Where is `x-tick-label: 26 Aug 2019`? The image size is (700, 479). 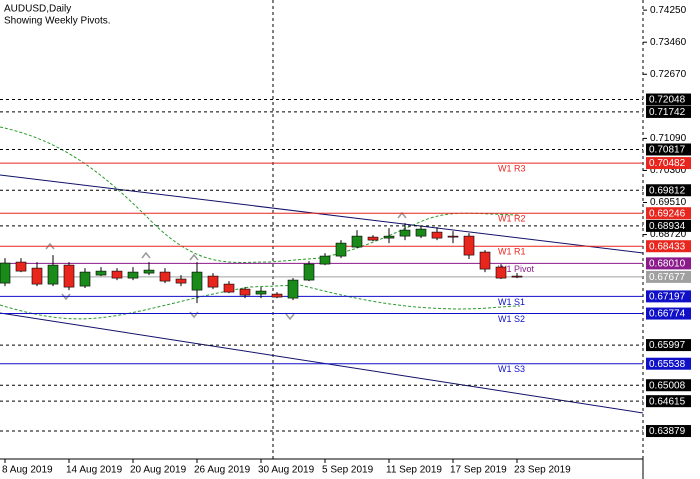 x-tick-label: 26 Aug 2019 is located at coordinates (222, 470).